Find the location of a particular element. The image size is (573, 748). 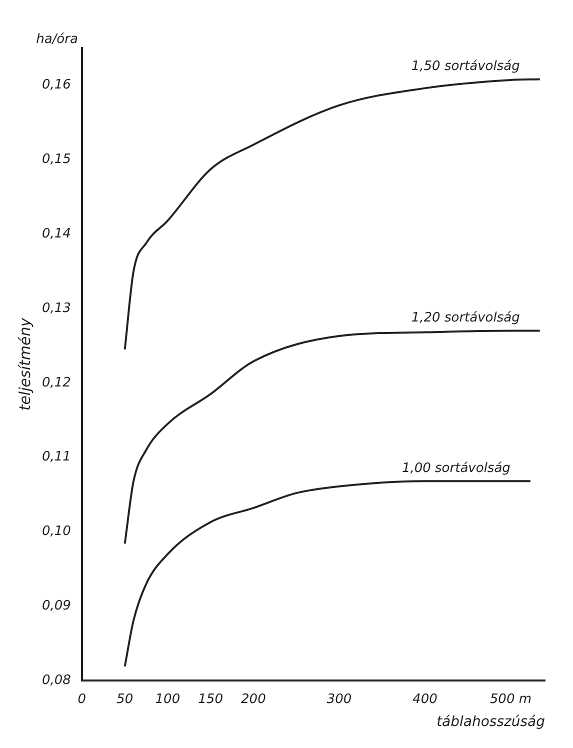

x-tick-label: 50 is located at coordinates (125, 699).